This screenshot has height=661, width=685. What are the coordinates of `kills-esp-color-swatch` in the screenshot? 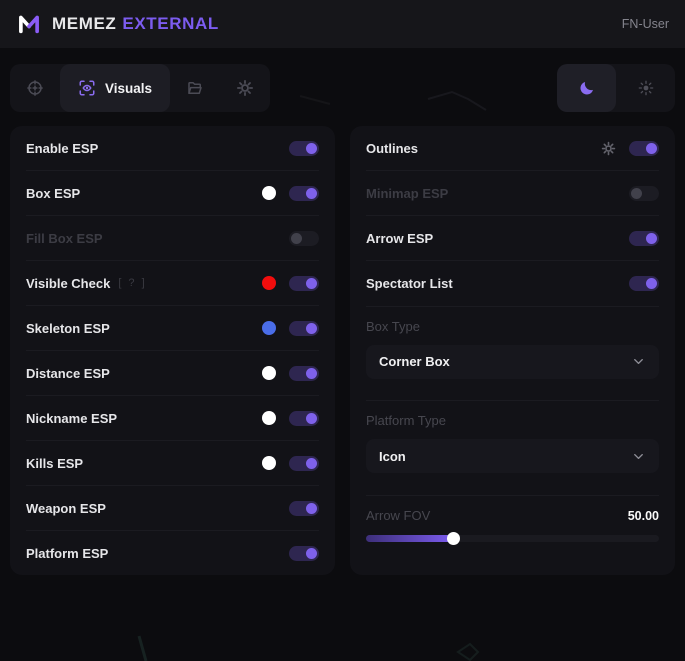 It's located at (269, 463).